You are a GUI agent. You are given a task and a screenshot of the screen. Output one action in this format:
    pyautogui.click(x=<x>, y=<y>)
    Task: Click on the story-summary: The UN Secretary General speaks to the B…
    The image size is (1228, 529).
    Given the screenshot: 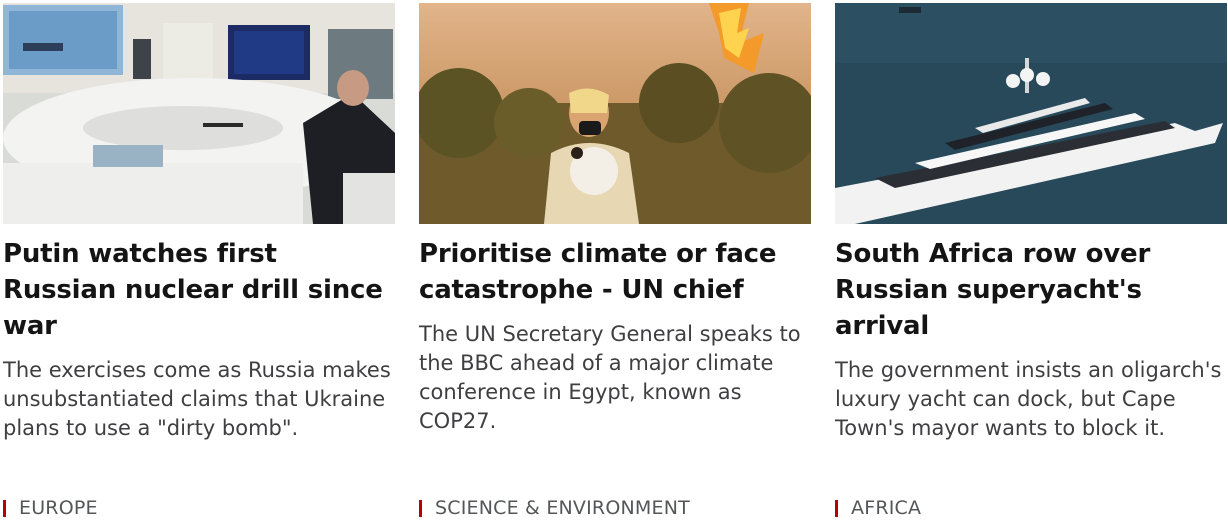 What is the action you would take?
    pyautogui.click(x=610, y=377)
    